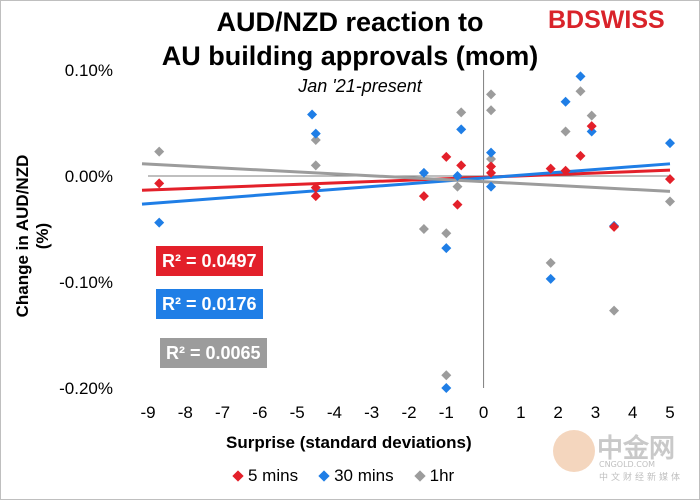  What do you see at coordinates (606, 20) in the screenshot?
I see `brand-logo: BDSWISS` at bounding box center [606, 20].